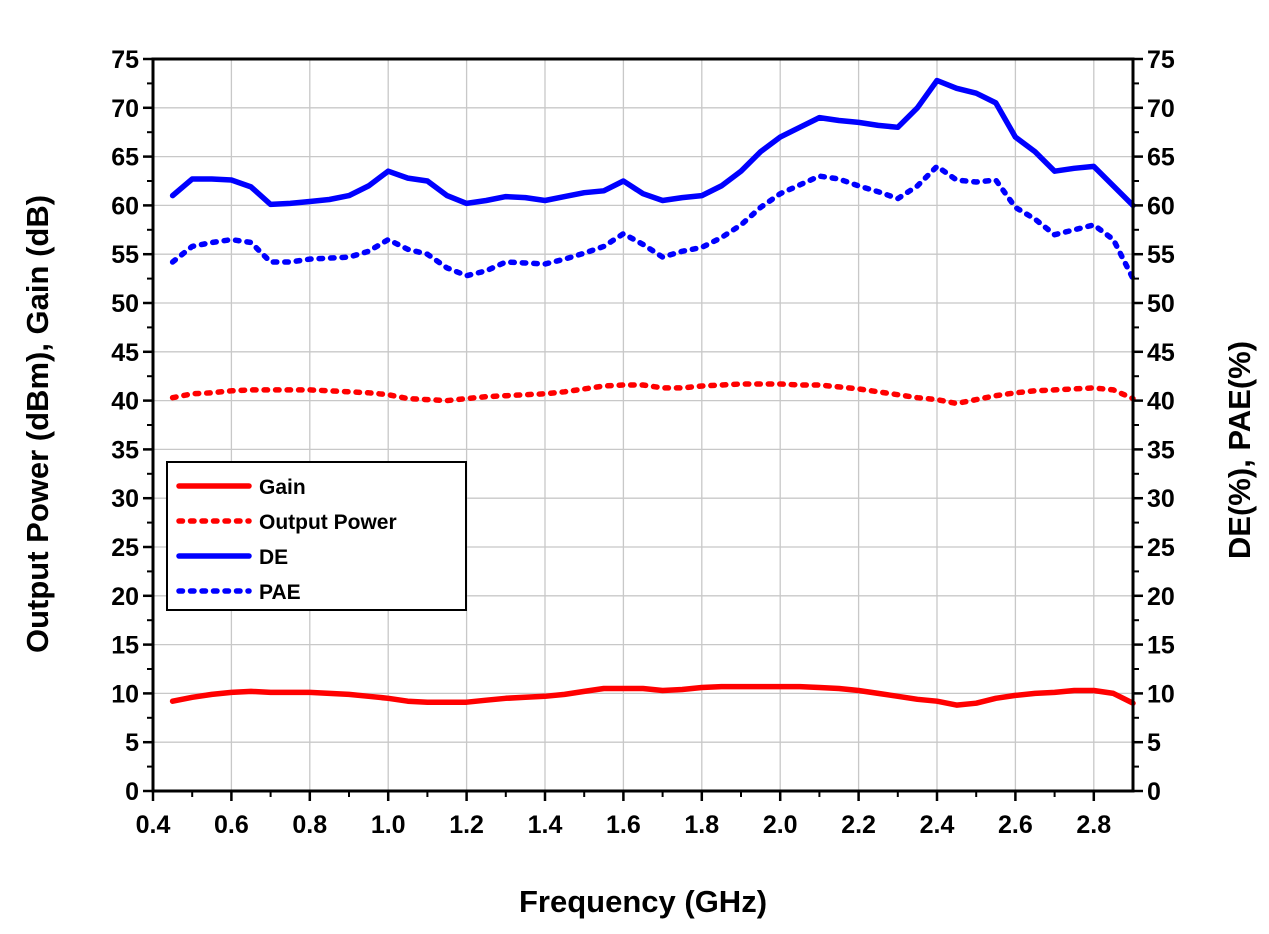 The image size is (1269, 934). What do you see at coordinates (1161, 646) in the screenshot?
I see `y-right-tick-label: 15` at bounding box center [1161, 646].